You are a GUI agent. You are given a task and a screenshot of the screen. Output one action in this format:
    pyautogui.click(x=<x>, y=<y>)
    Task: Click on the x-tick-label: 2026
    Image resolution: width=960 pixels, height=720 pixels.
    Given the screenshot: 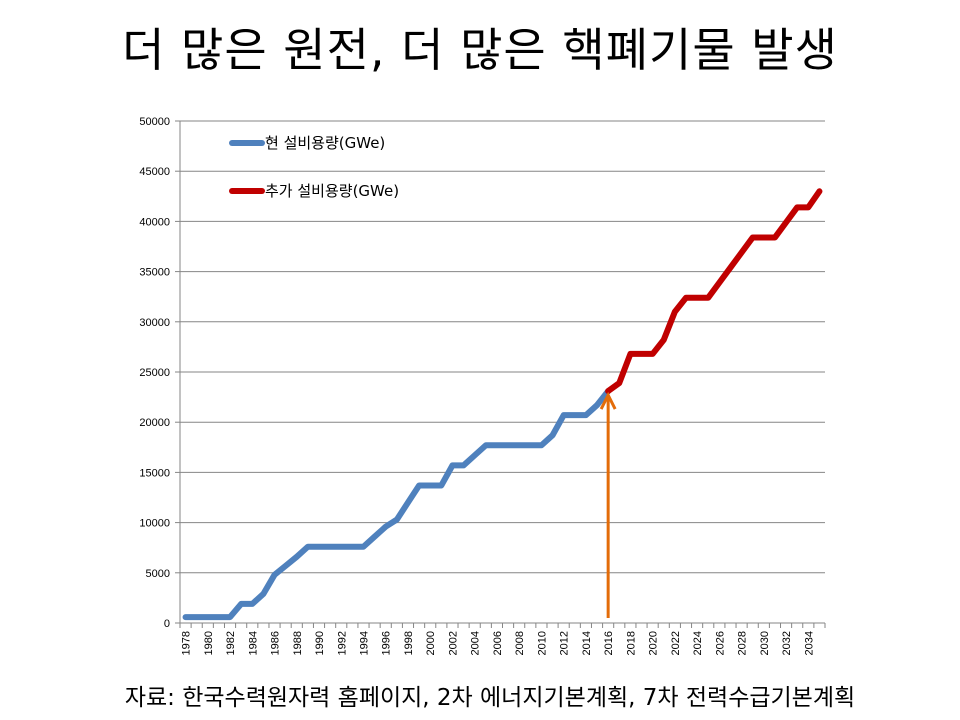 What is the action you would take?
    pyautogui.click(x=720, y=643)
    